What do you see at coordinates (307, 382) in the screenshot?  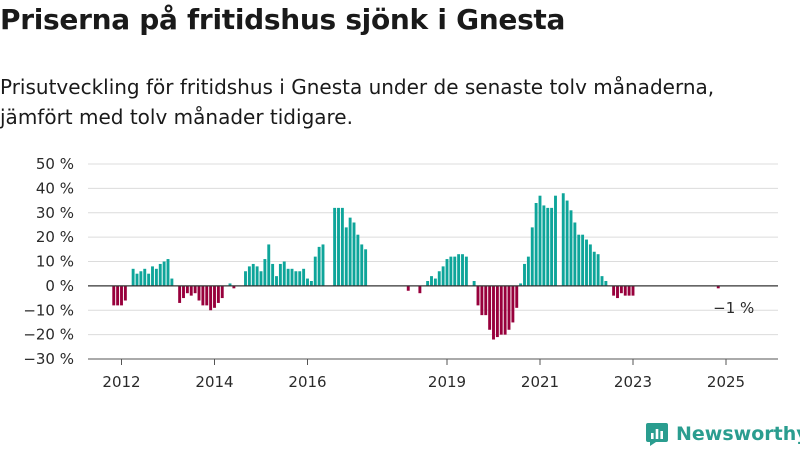 I see `x-tick-label: 2016` at bounding box center [307, 382].